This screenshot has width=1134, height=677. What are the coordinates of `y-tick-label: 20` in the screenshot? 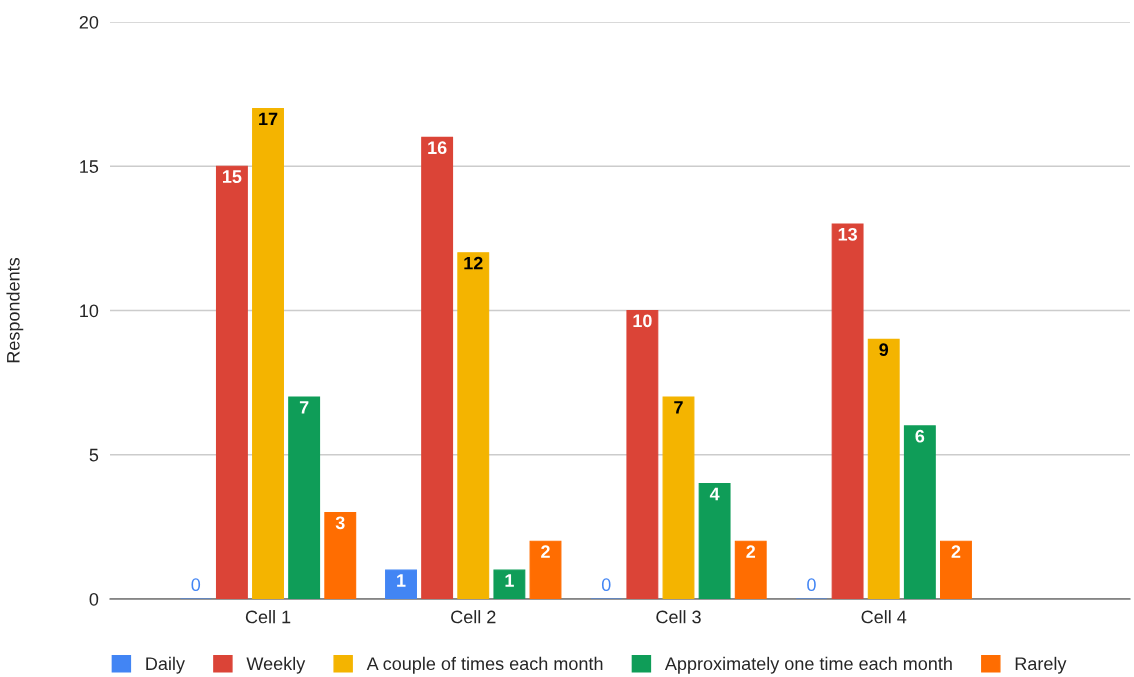 It's located at (89, 22).